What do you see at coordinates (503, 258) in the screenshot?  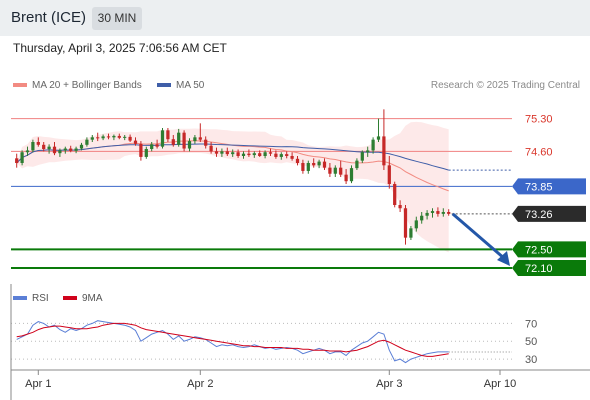 I see `forecast-arrow-head` at bounding box center [503, 258].